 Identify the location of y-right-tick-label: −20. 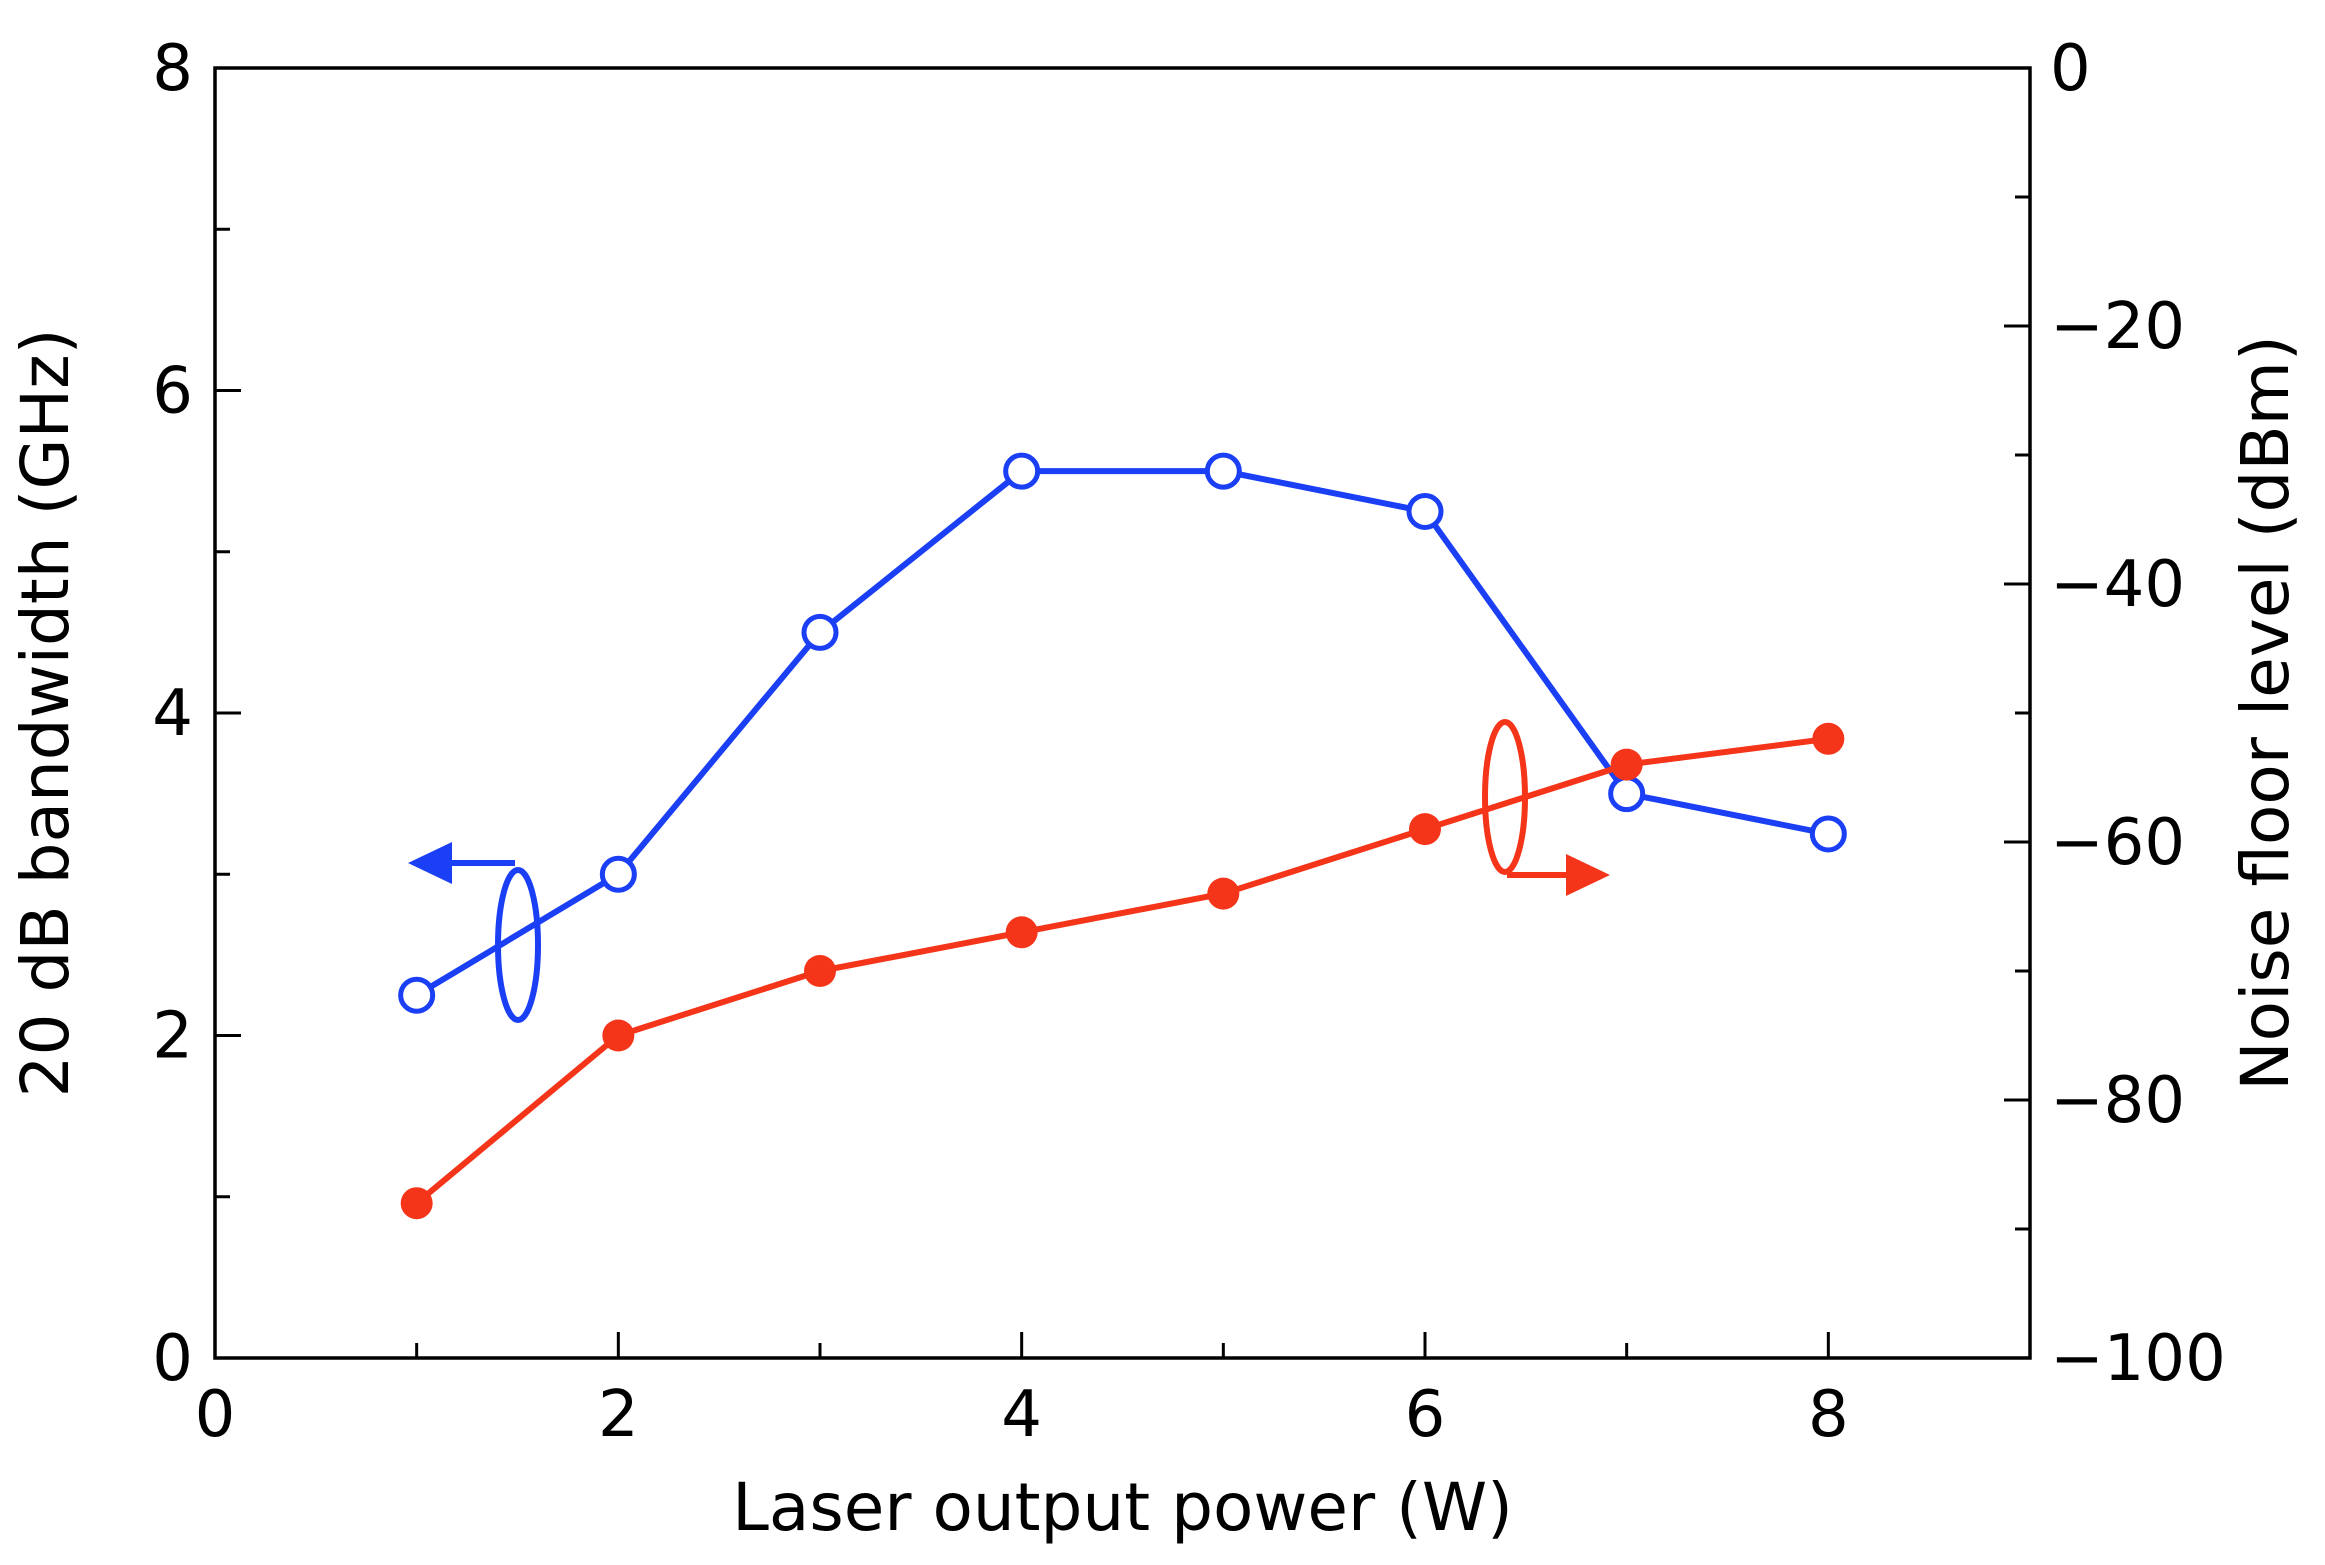
(2117, 327).